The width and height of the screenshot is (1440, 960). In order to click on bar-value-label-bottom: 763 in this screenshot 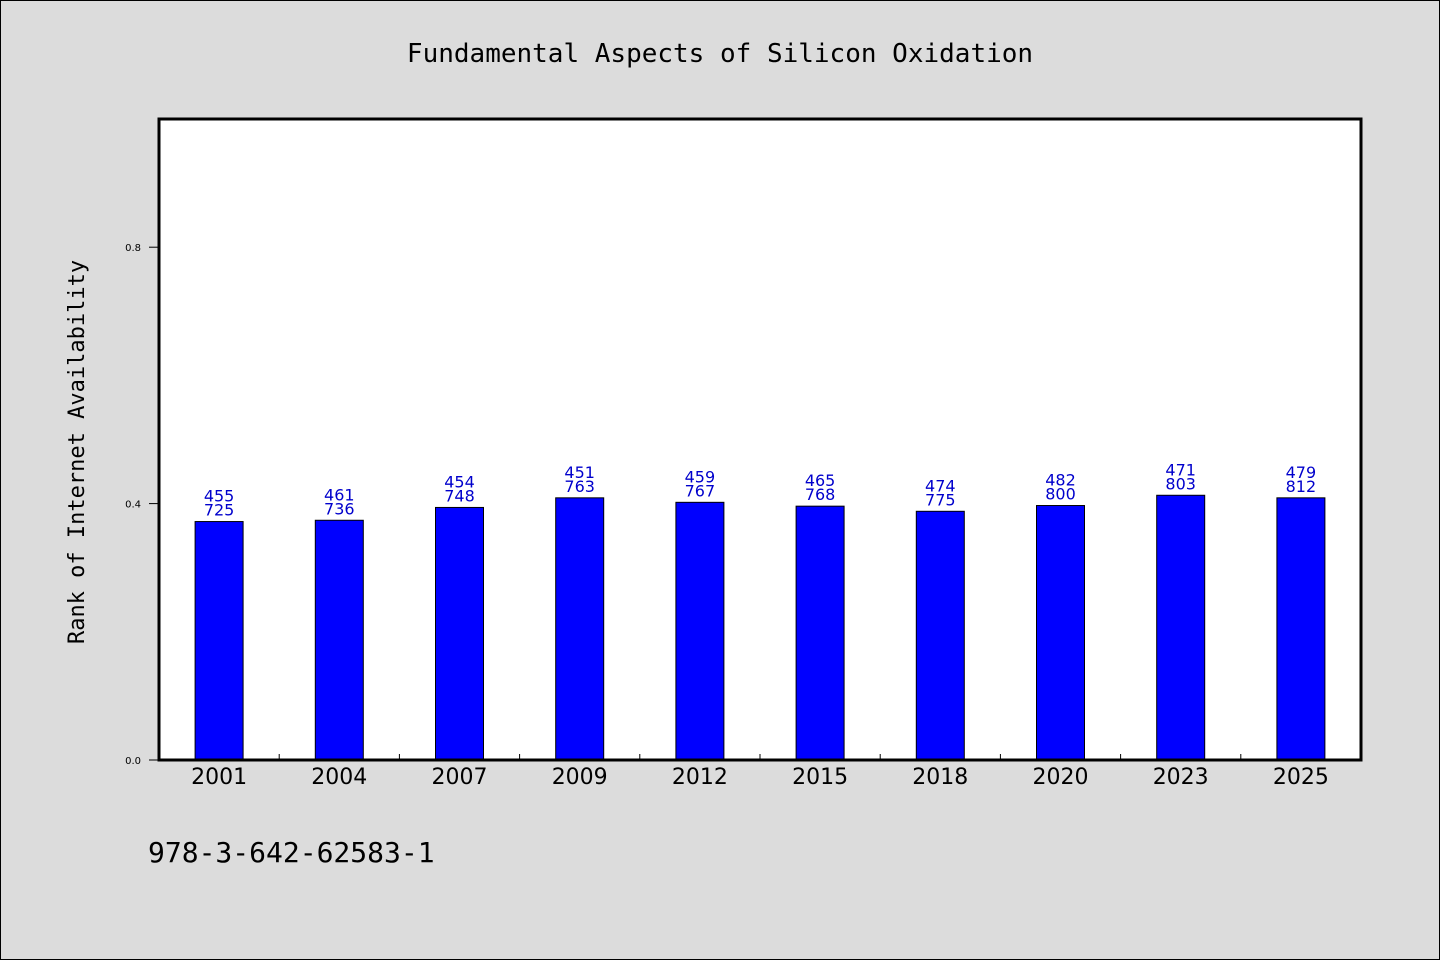, I will do `click(579, 486)`.